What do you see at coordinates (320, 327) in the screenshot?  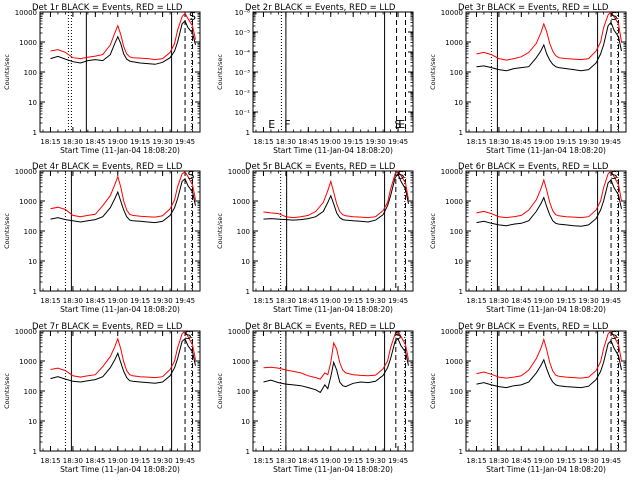 I see `chart-title: Det 8r BLACK = Events, RED = LLD` at bounding box center [320, 327].